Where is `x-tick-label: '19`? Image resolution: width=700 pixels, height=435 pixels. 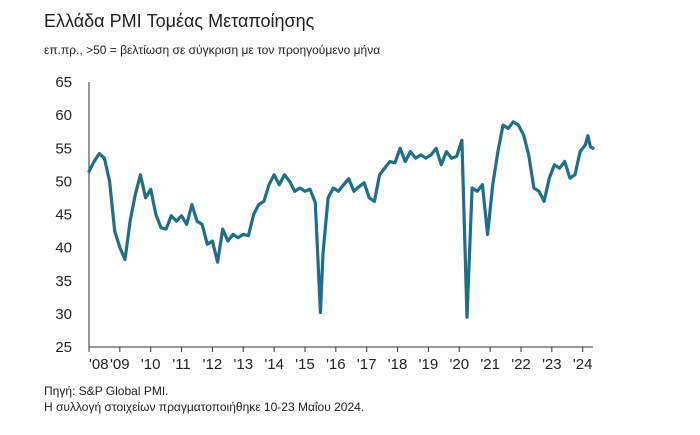 x-tick-label: '19 is located at coordinates (429, 364).